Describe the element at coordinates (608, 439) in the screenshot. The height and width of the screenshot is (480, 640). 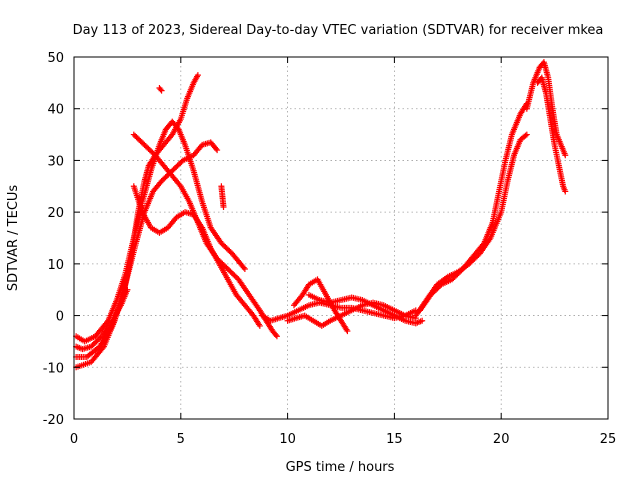
I see `x-tick-label: 25` at that location.